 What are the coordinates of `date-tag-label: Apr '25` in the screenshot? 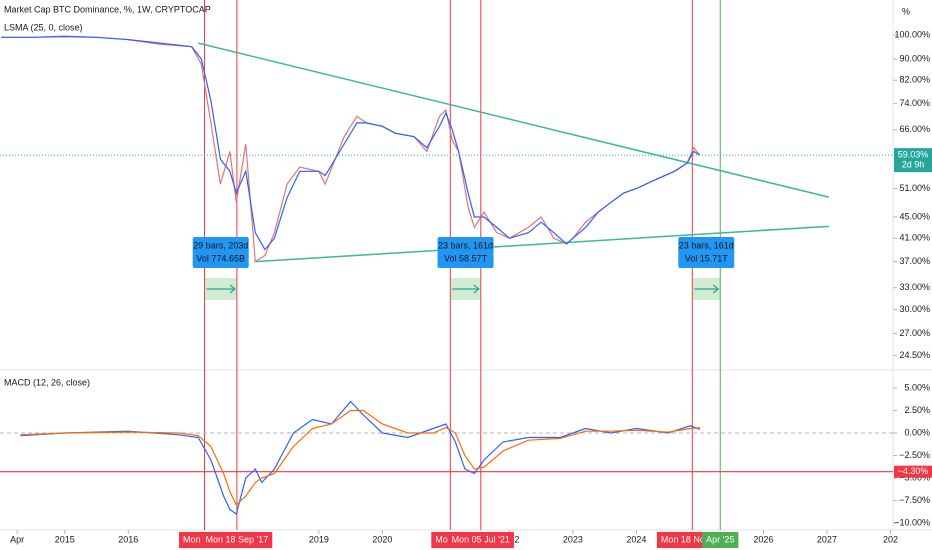 It's located at (720, 539).